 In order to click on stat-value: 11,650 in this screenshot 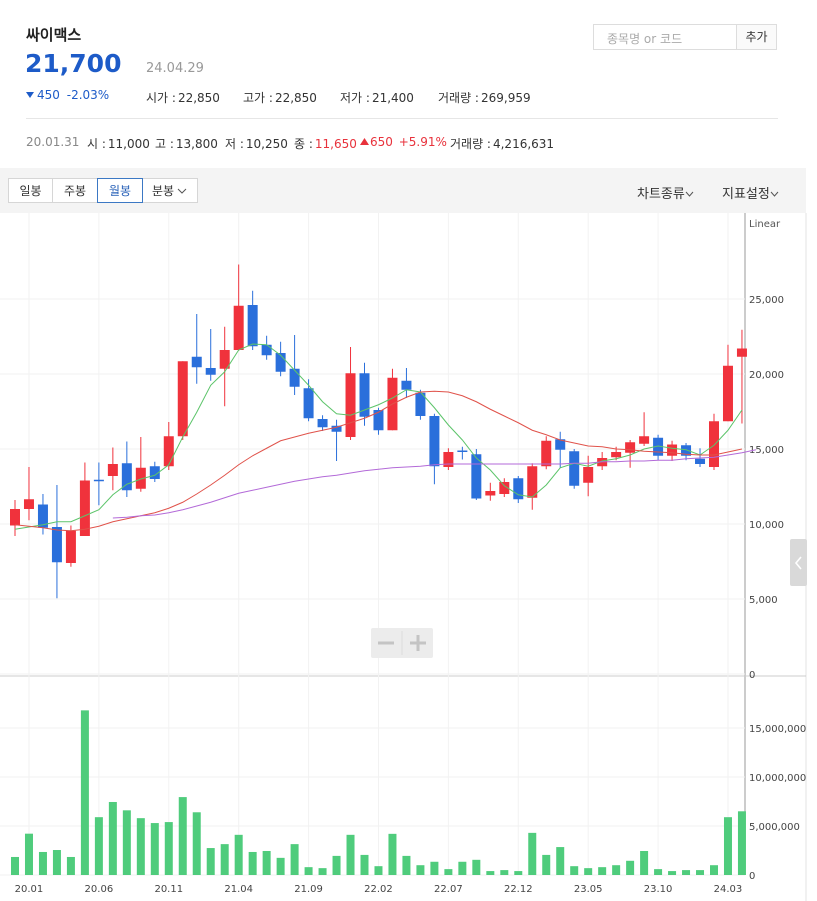, I will do `click(335, 144)`.